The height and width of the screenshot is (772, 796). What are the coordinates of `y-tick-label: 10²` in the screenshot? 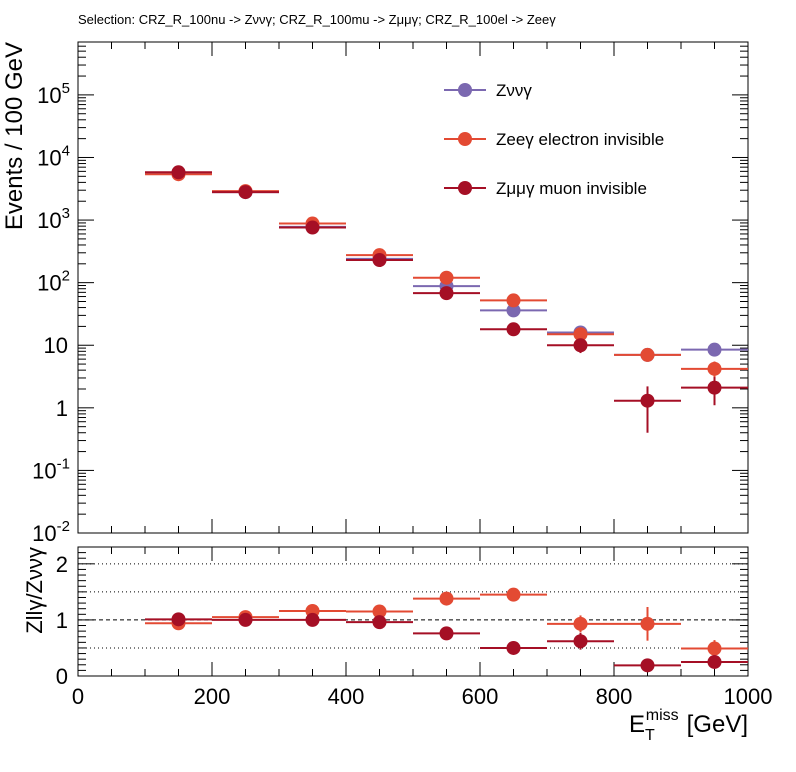 It's located at (53, 282).